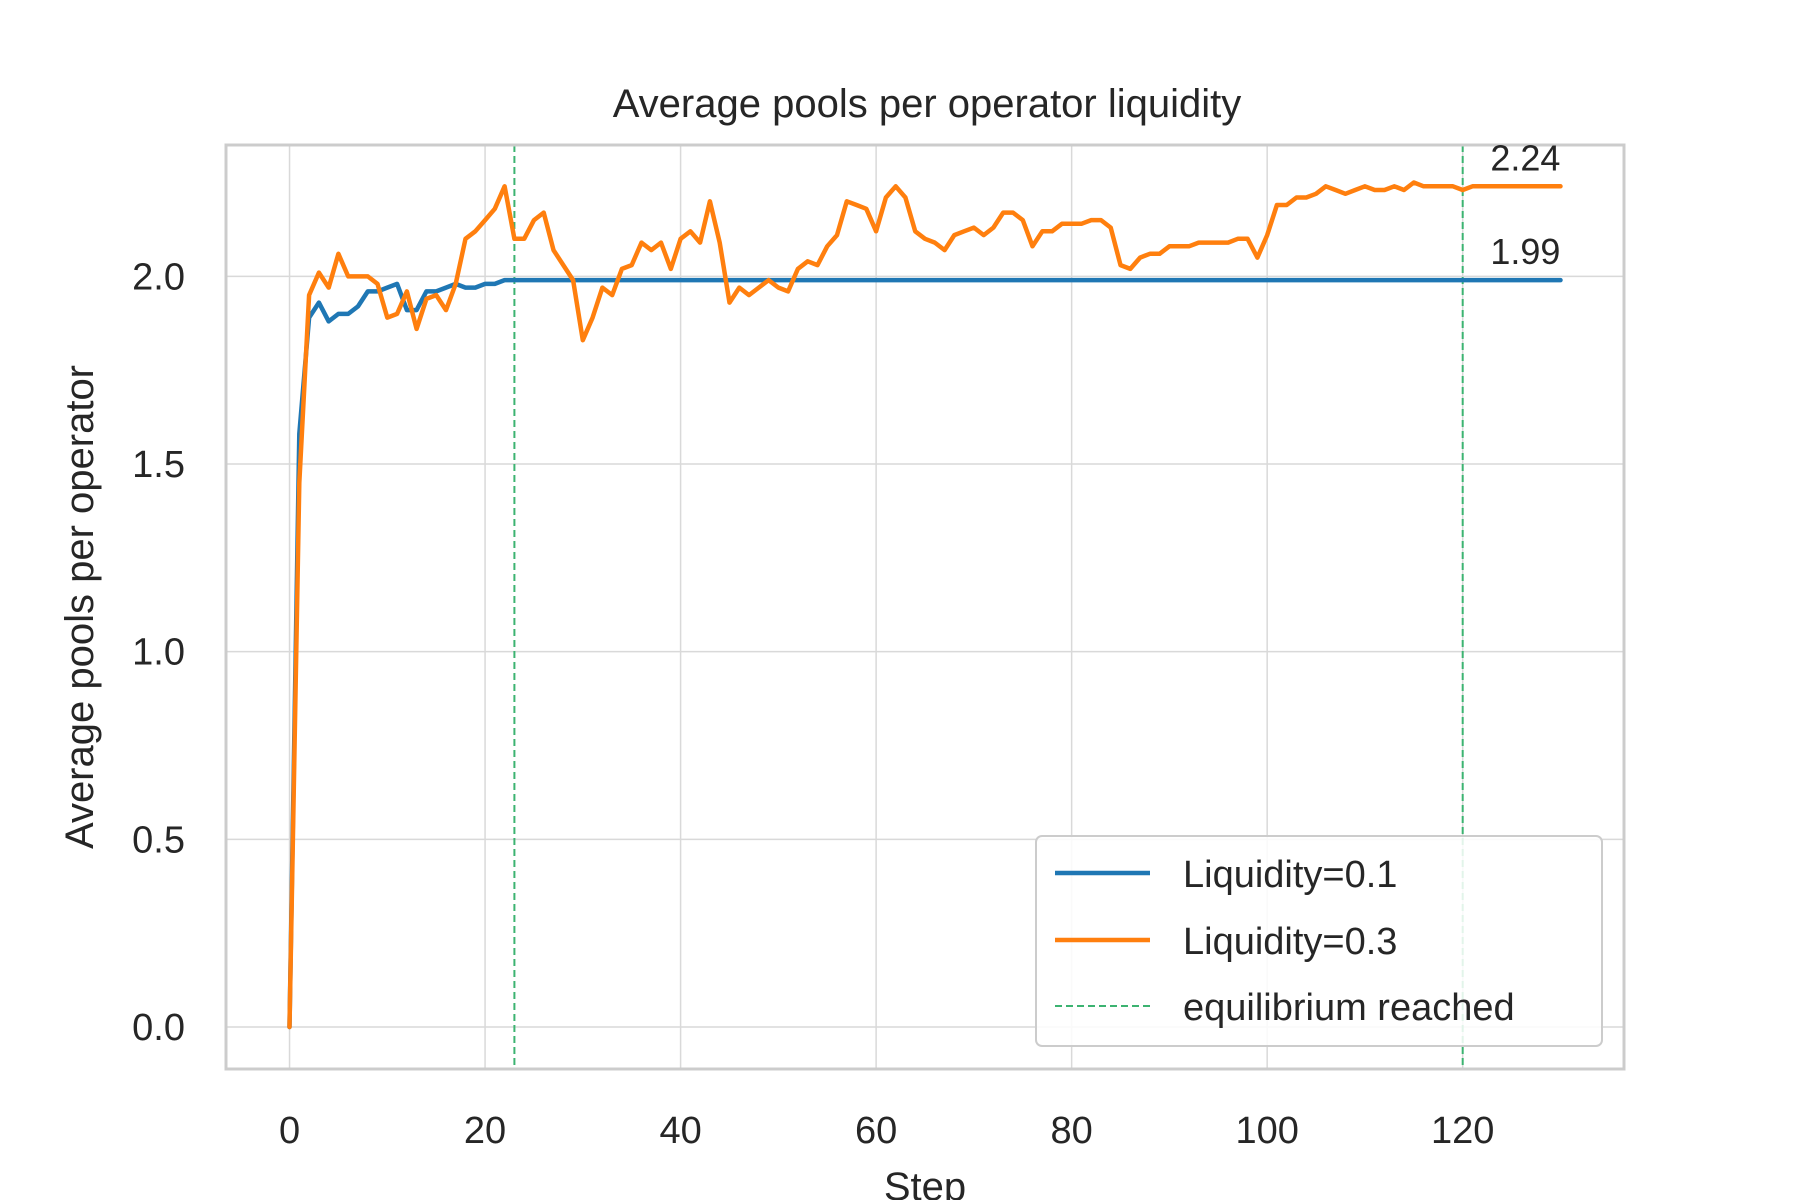 This screenshot has height=1200, width=1800. I want to click on y-tick-label: 1.0, so click(158, 653).